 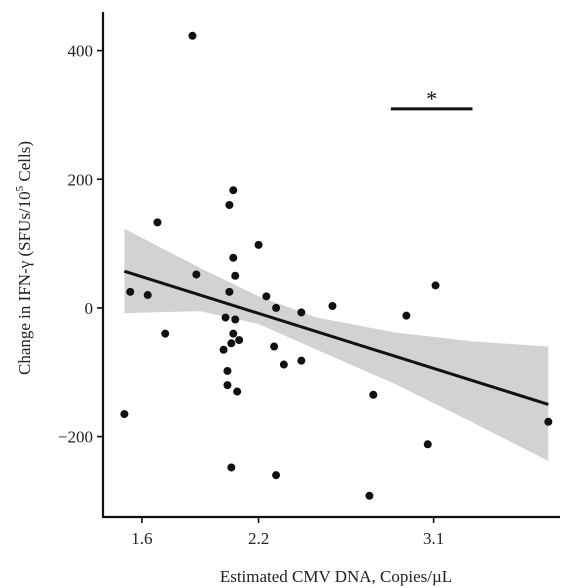 I want to click on y-tick-label: 0, so click(x=89, y=308).